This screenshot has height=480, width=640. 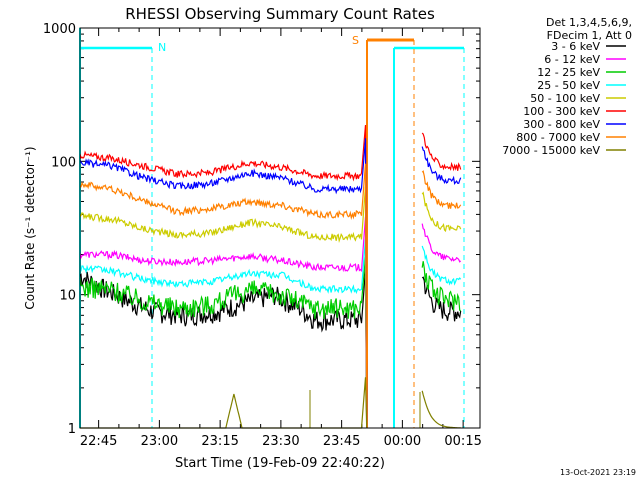 What do you see at coordinates (162, 47) in the screenshot?
I see `night-label: N` at bounding box center [162, 47].